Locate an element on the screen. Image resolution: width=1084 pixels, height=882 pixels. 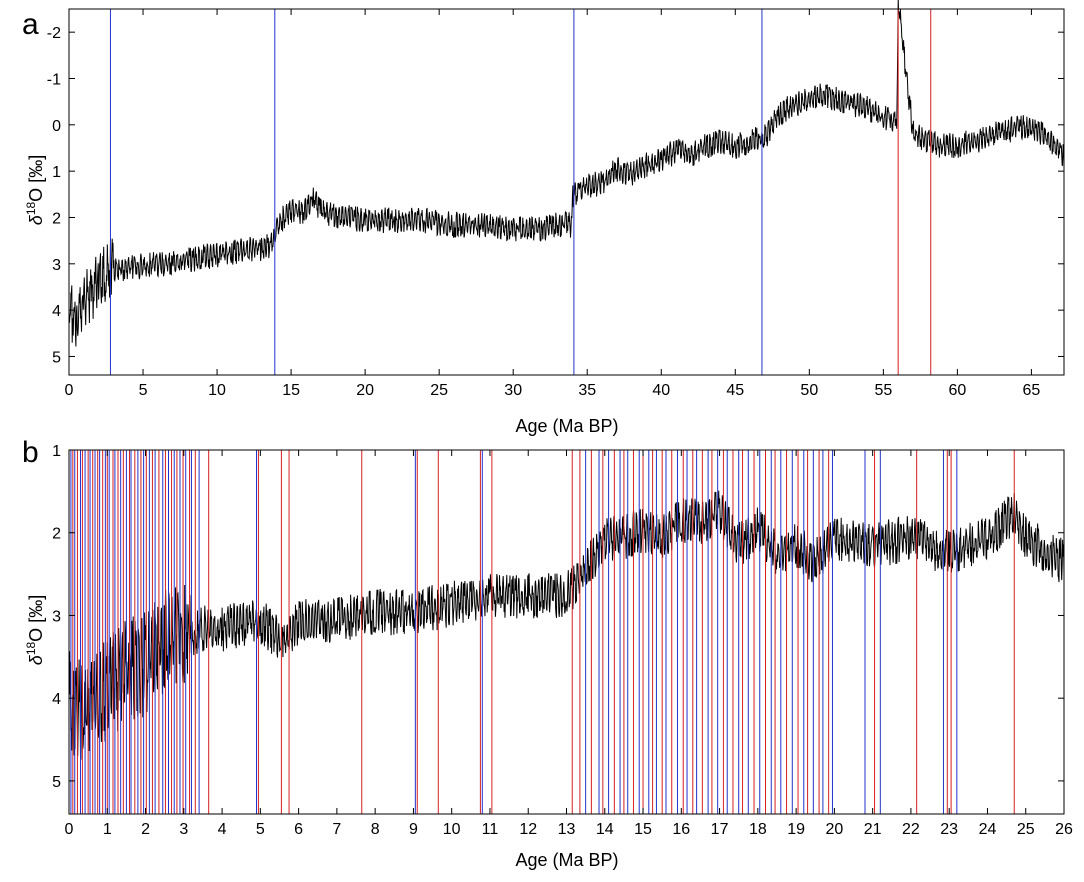
panel-a-xtick-label-13: 65 is located at coordinates (1032, 390).